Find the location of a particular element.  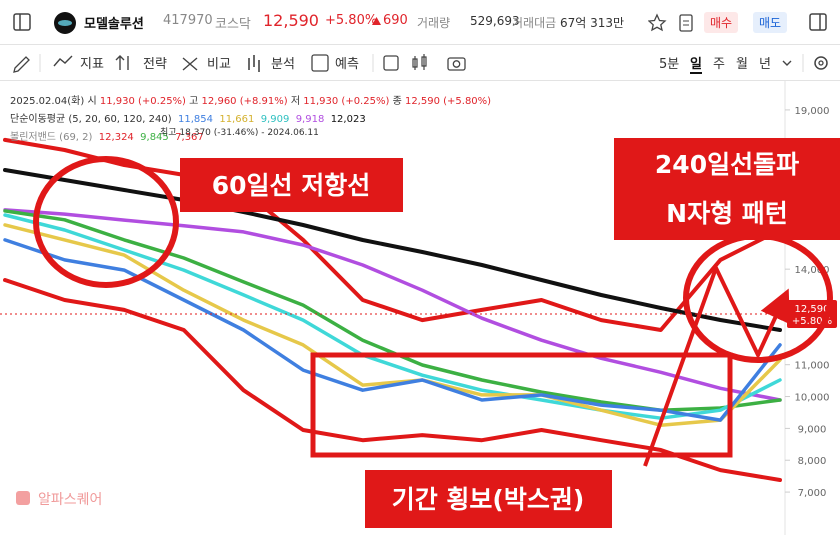

change: 690 is located at coordinates (395, 20).